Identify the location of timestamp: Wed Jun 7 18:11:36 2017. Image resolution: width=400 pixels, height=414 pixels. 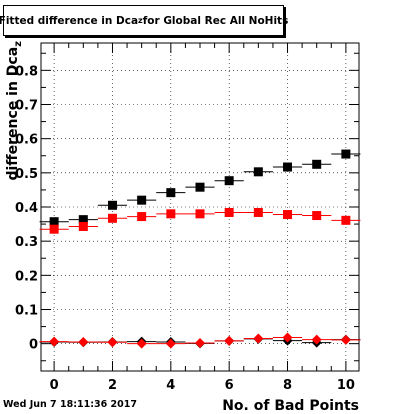
(70, 404).